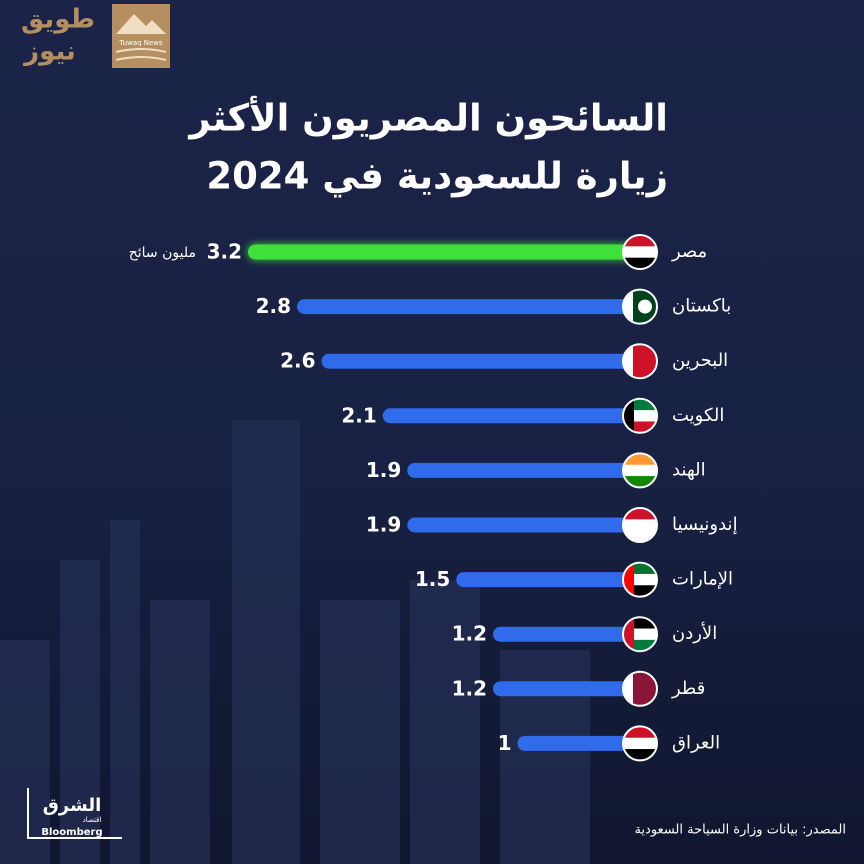 The width and height of the screenshot is (864, 864). I want to click on logo-text: Tuwaq News, so click(140, 43).